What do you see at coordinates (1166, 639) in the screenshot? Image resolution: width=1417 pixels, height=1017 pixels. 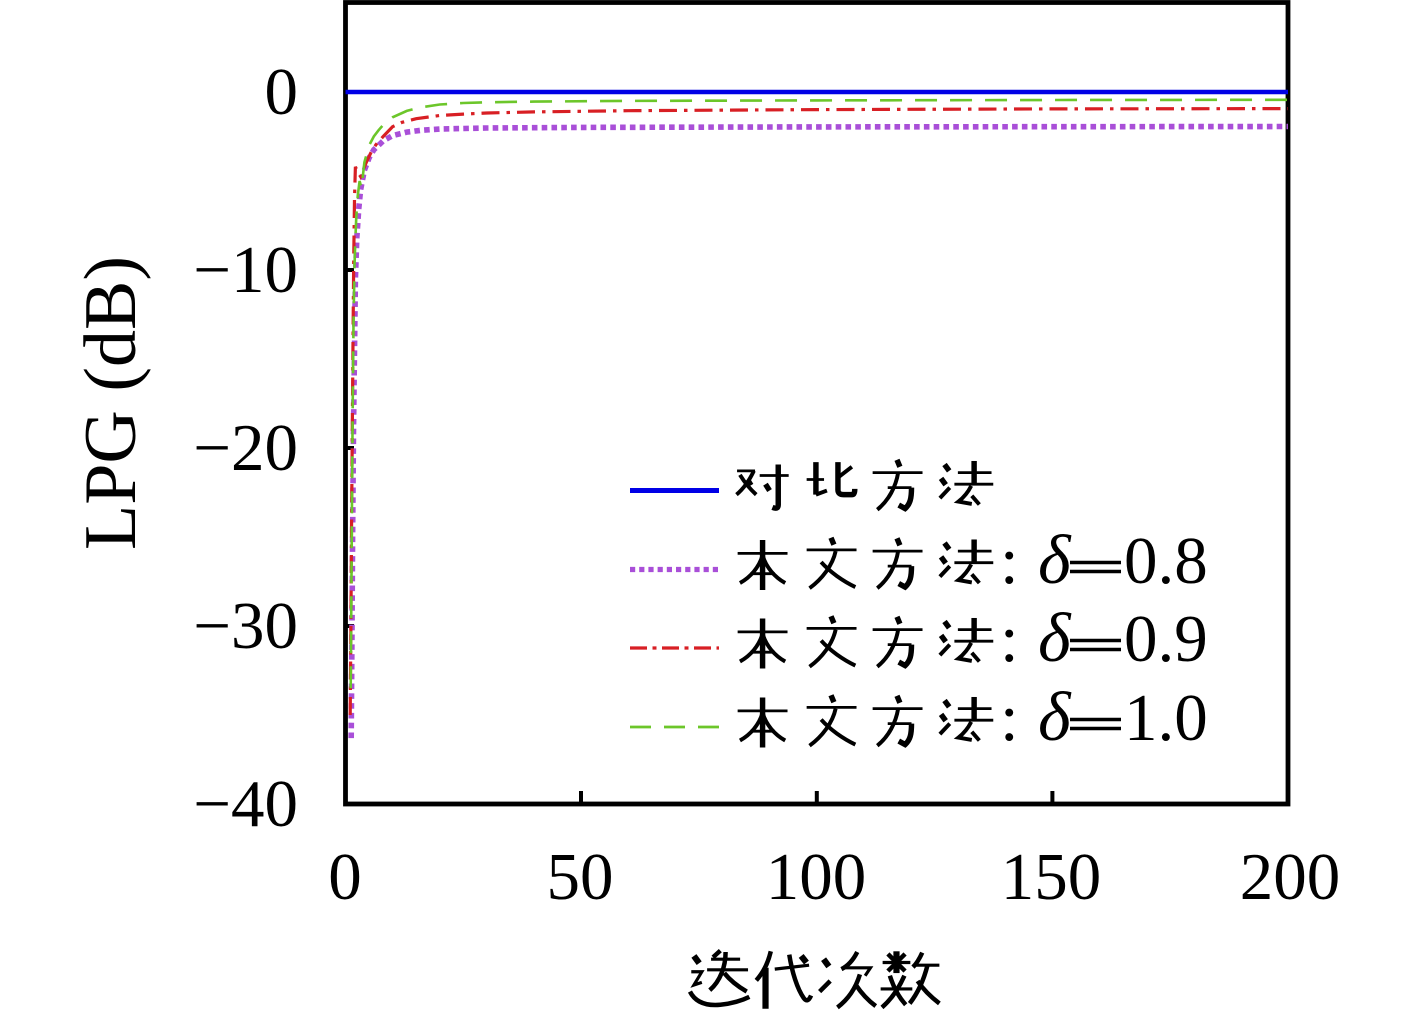 I see `svg-text: 0.9` at bounding box center [1166, 639].